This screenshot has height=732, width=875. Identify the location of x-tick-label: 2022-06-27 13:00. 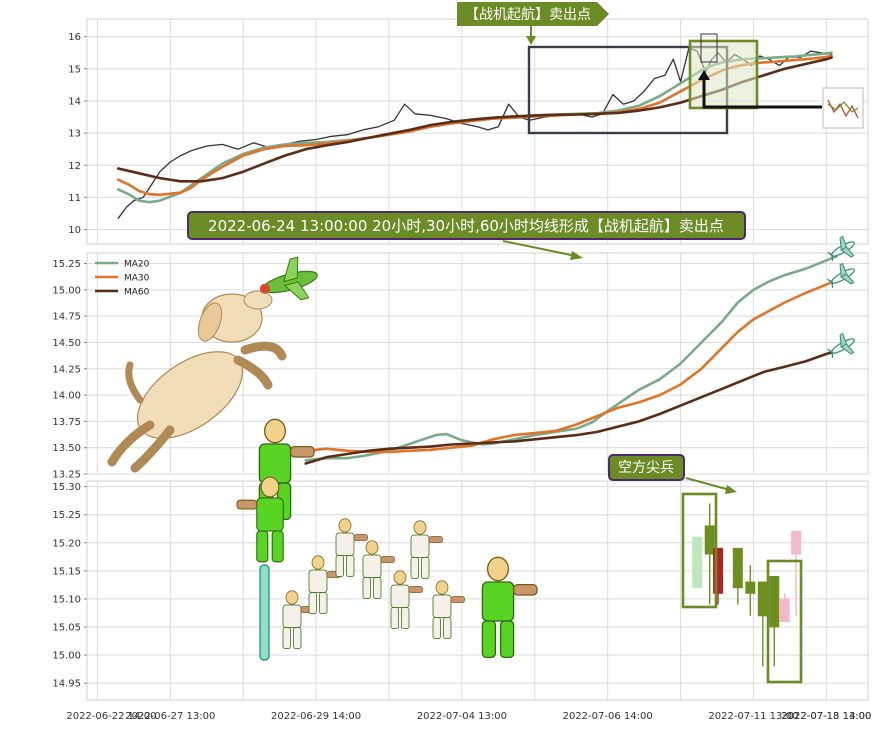
(170, 716).